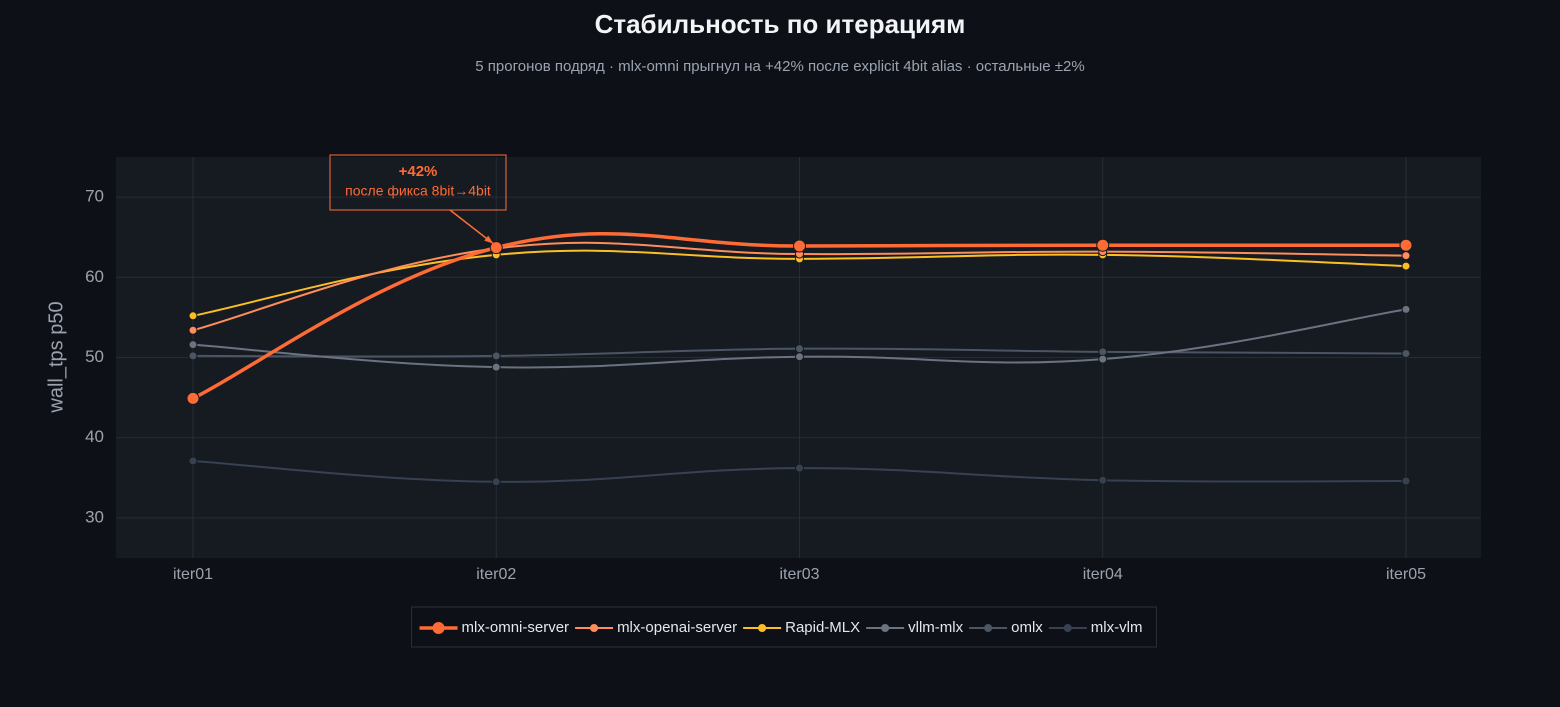  I want to click on annotation: +42% после фикса 8bit→4bit, so click(418, 199).